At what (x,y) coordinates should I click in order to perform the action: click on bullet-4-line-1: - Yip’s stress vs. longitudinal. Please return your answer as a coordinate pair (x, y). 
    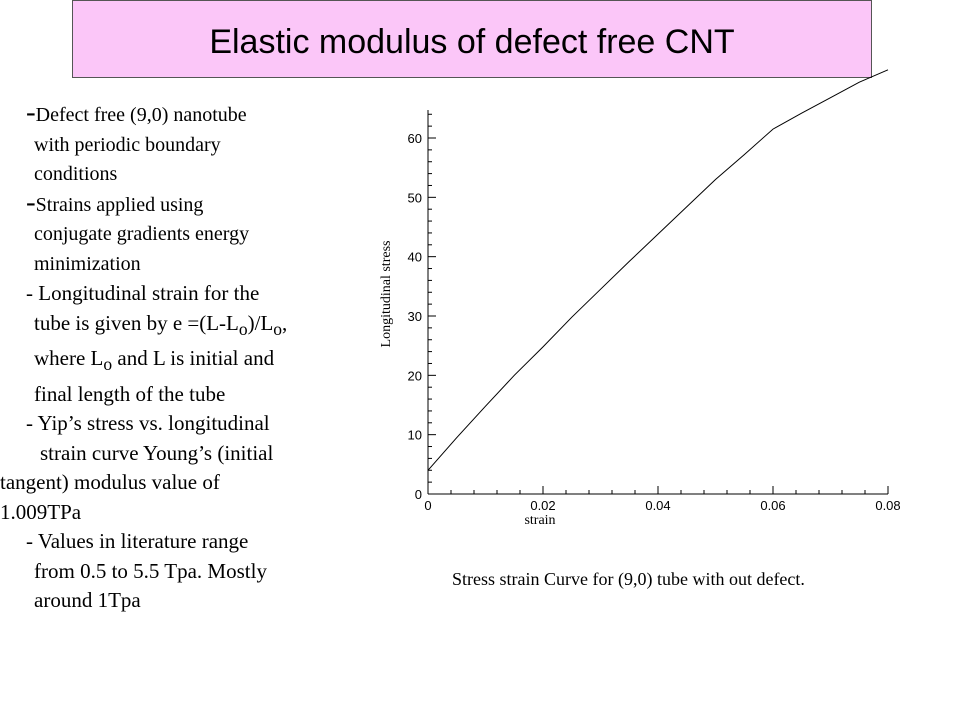
    Looking at the image, I should click on (148, 423).